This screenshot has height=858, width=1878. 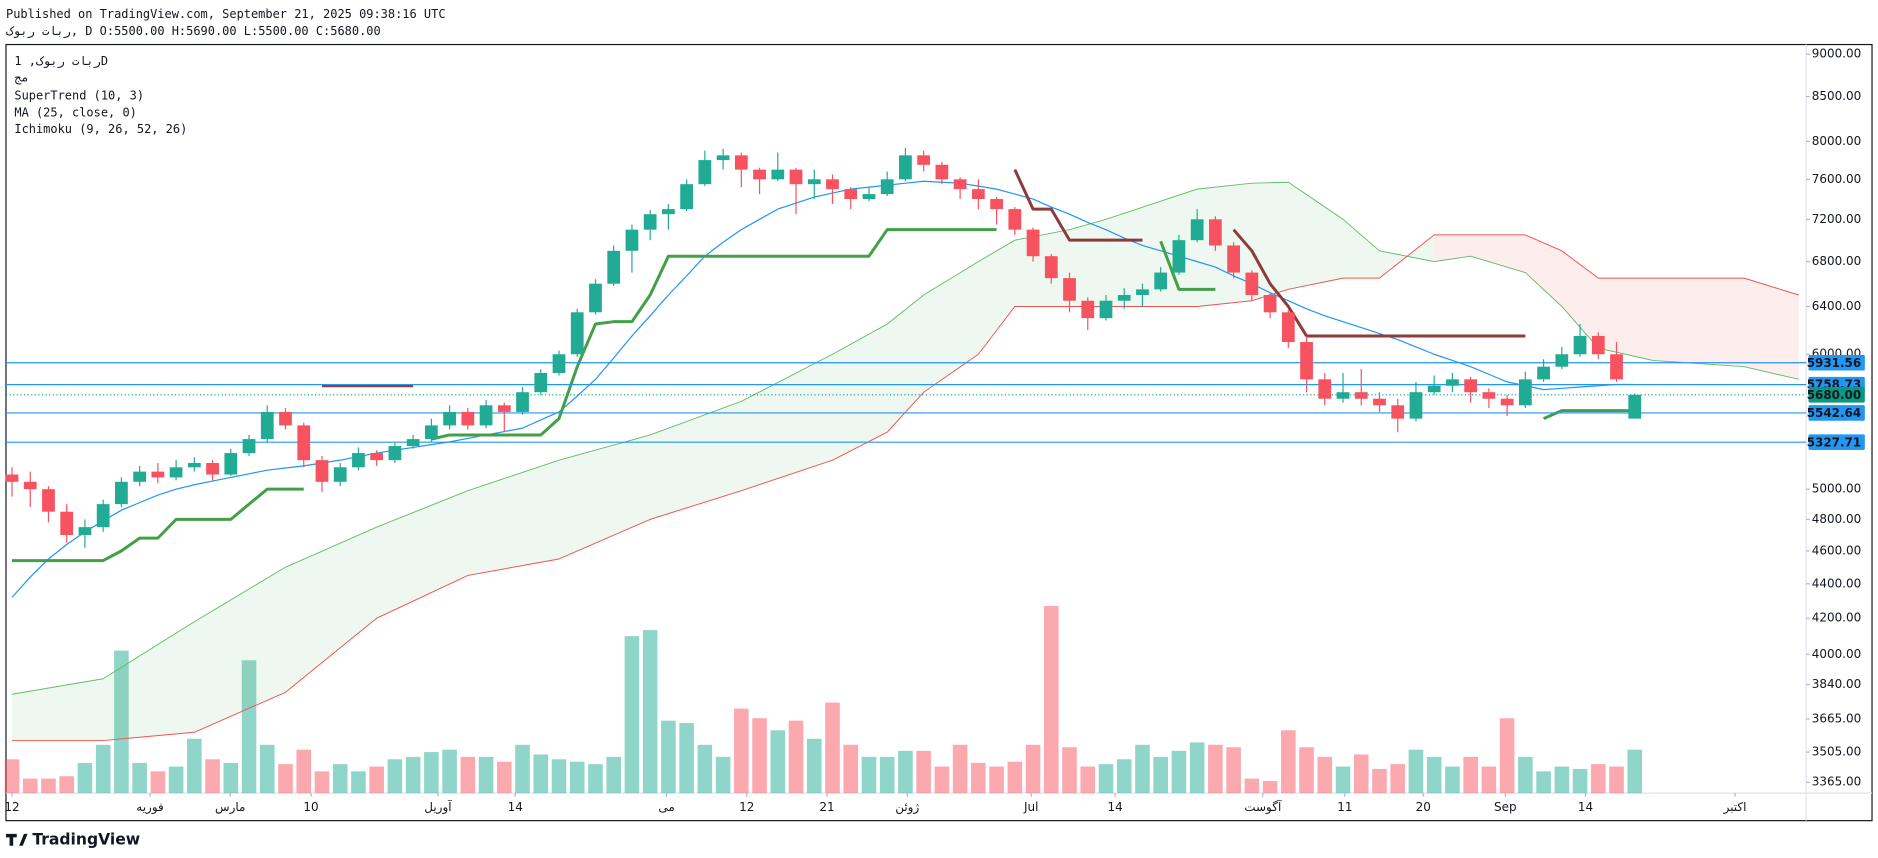 What do you see at coordinates (1263, 807) in the screenshot?
I see `x-tick-label: آگوست` at bounding box center [1263, 807].